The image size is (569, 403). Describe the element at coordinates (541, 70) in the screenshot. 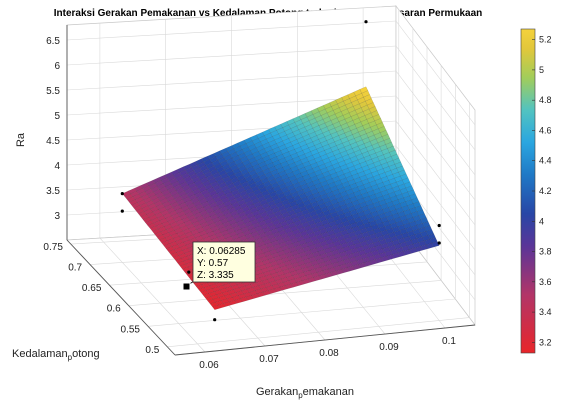

I see `colorbar-tick-label: 5` at that location.